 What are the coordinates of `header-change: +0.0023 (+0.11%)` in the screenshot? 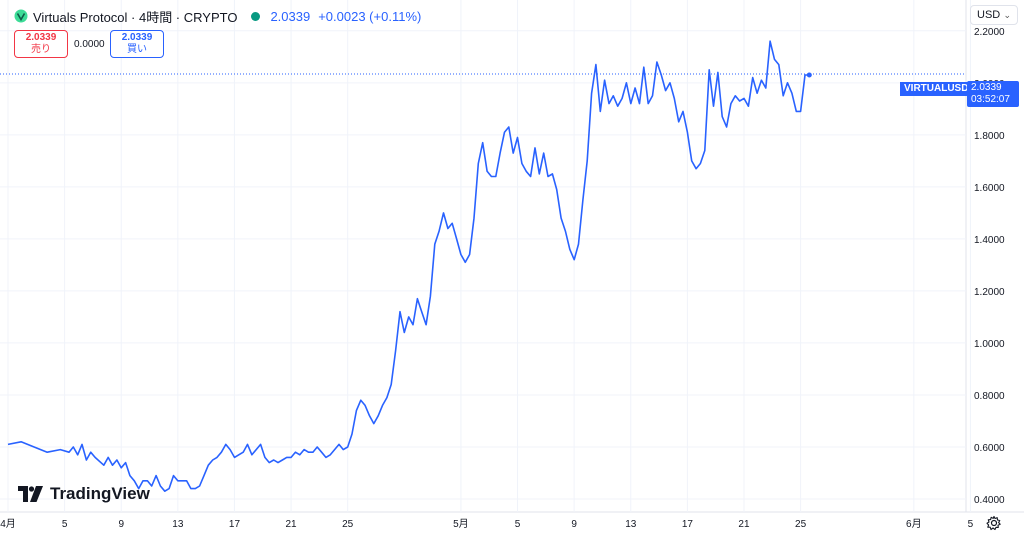 It's located at (370, 16).